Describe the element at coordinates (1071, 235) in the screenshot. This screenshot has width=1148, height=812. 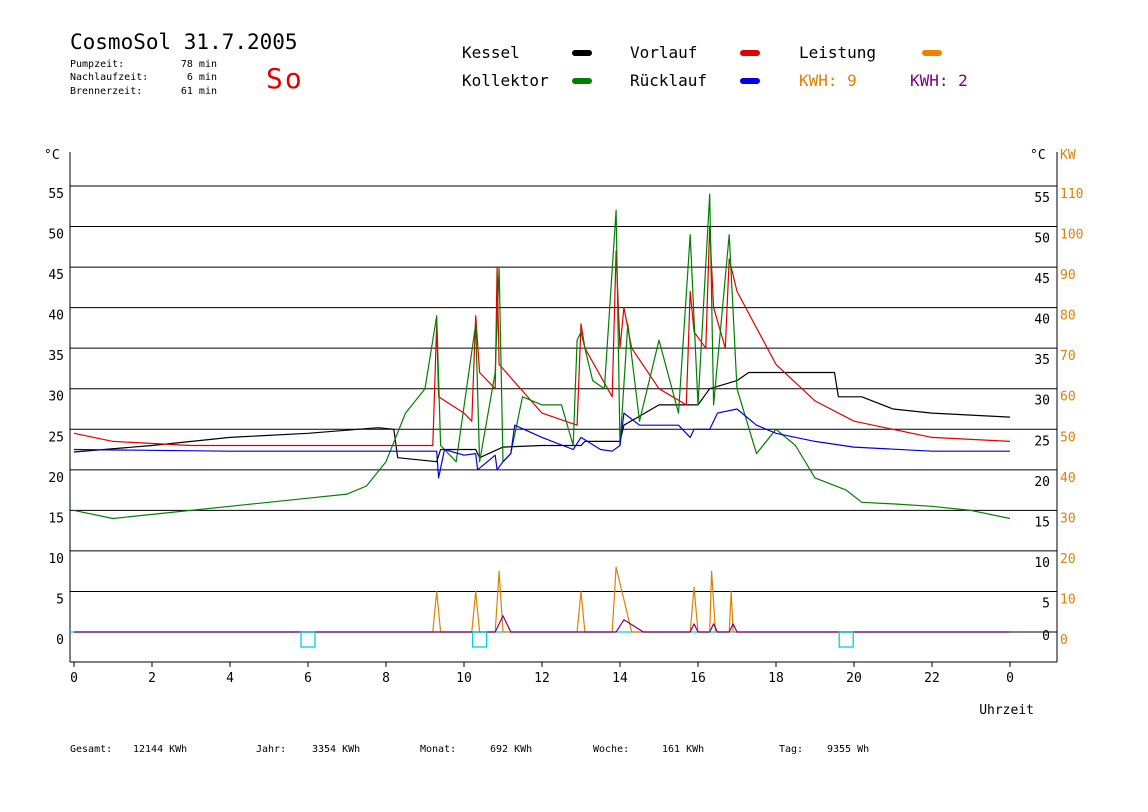
I see `y-tick-label-right-kw: 100` at that location.